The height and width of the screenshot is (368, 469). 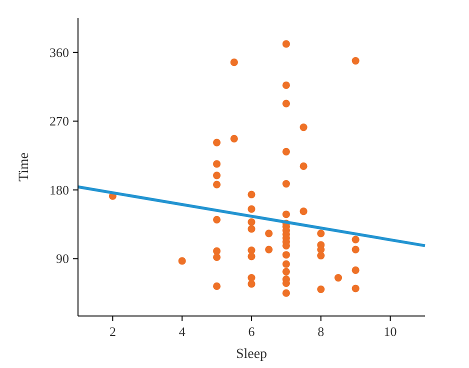 What do you see at coordinates (59, 190) in the screenshot?
I see `y-tick-label: 180` at bounding box center [59, 190].